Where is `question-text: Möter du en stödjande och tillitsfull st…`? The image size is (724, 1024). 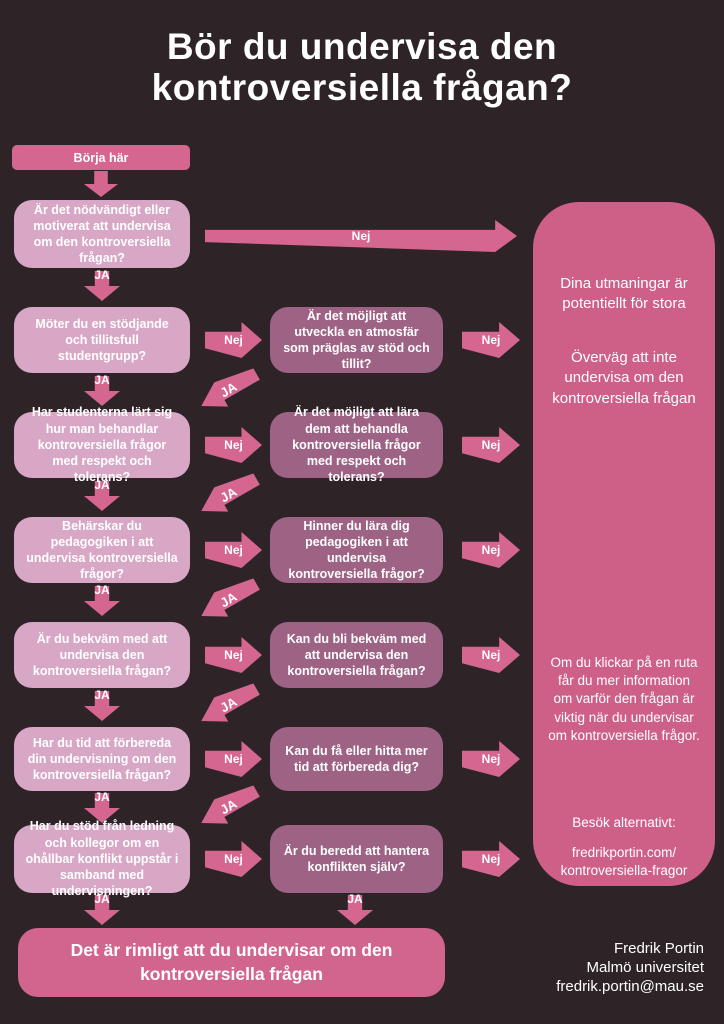 question-text: Möter du en stödjande och tillitsfull st… is located at coordinates (102, 340).